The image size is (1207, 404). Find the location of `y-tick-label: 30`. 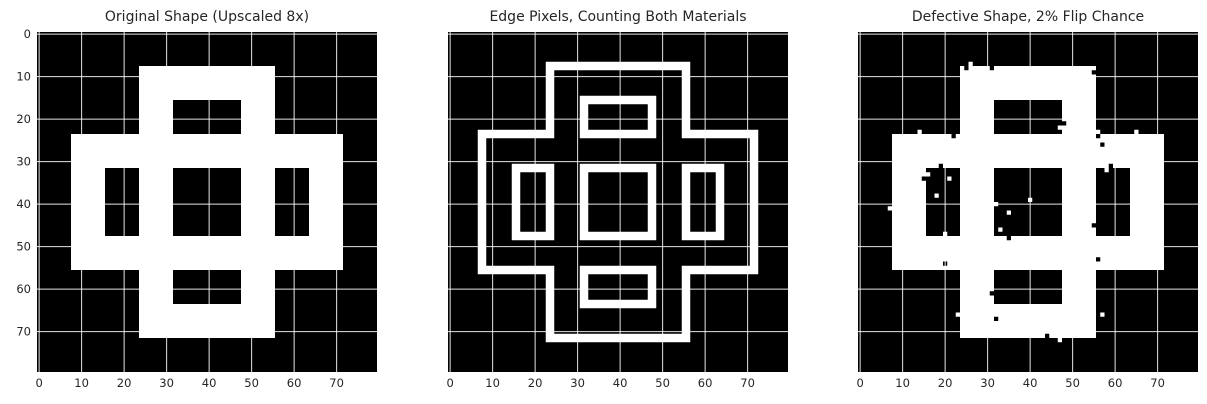

y-tick-label: 30 is located at coordinates (23, 162).